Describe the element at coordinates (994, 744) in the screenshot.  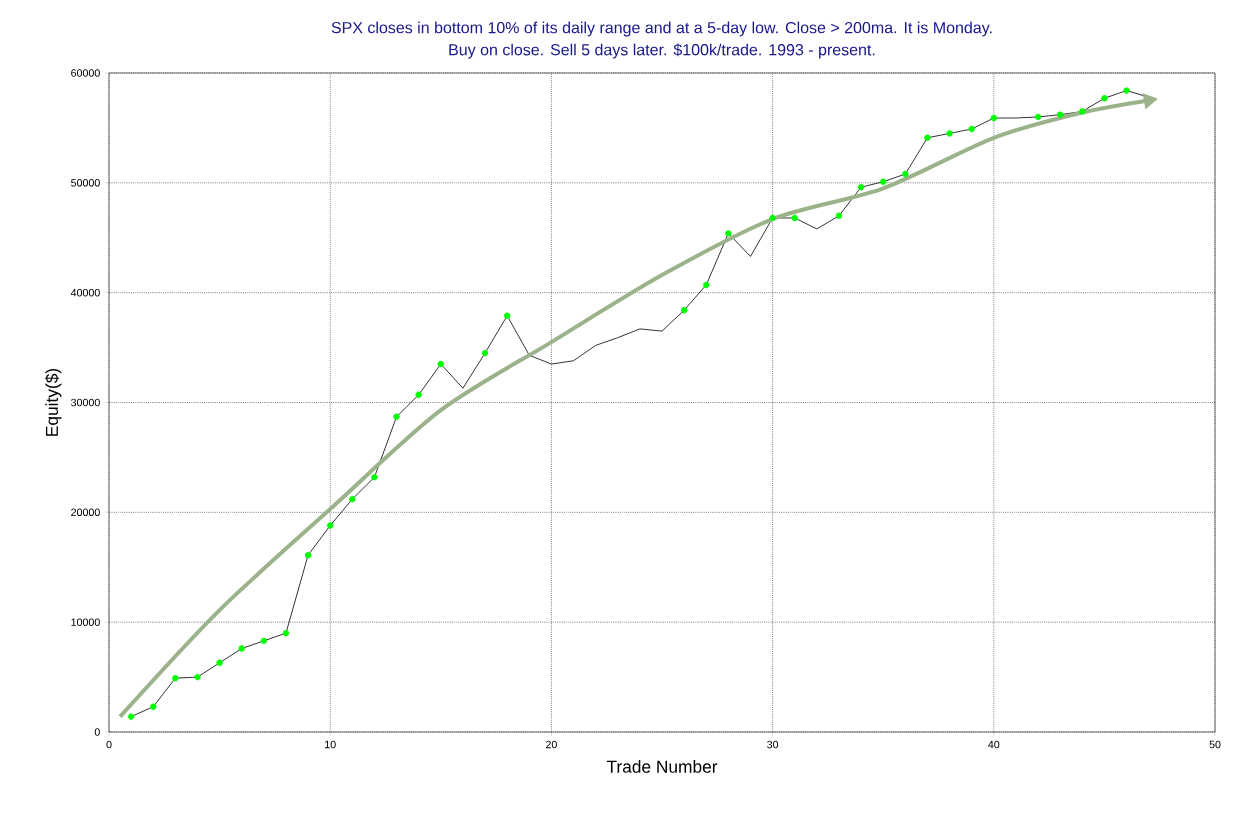
I see `x-tick-label: 40` at that location.